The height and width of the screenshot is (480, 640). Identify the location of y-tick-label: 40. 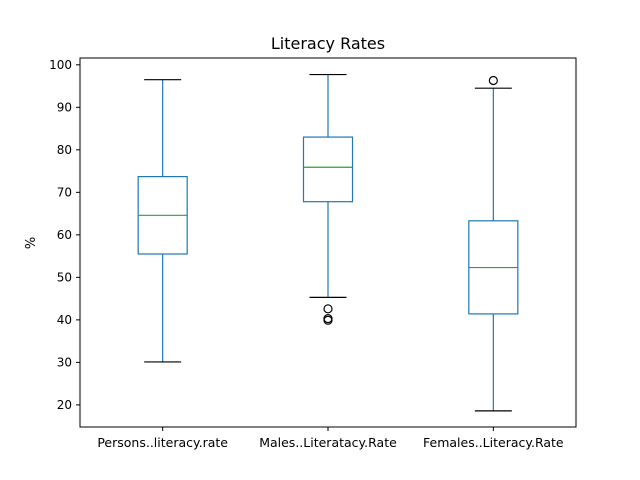
(64, 320).